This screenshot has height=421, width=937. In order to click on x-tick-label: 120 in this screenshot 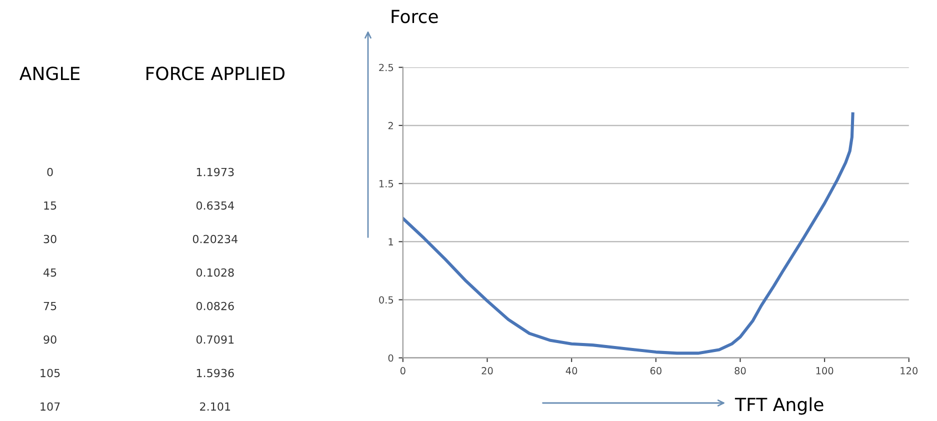, I will do `click(909, 370)`.